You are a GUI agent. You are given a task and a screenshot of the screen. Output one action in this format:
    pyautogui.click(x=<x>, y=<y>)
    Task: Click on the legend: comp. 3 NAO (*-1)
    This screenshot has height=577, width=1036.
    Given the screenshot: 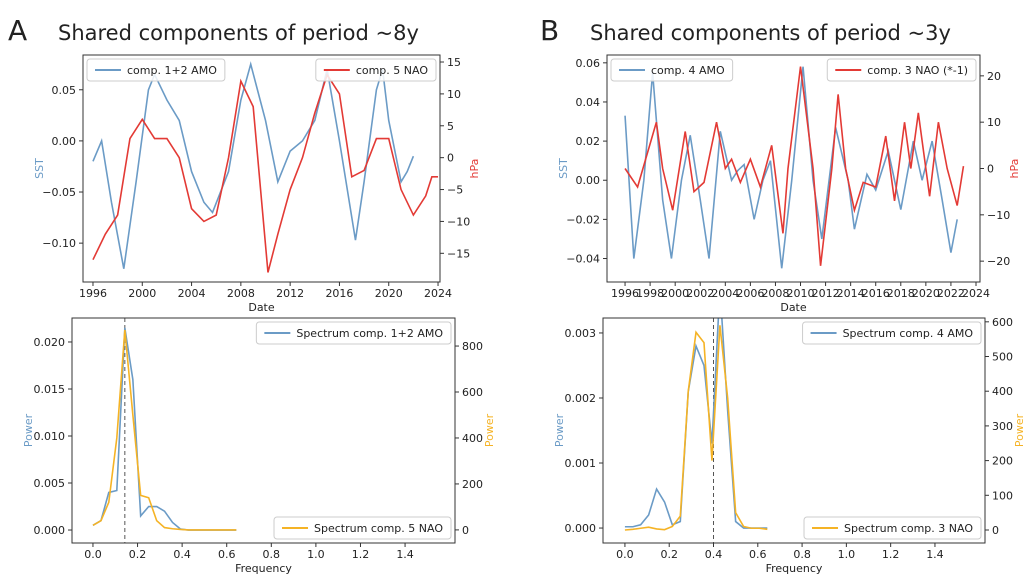 What is the action you would take?
    pyautogui.click(x=901, y=70)
    